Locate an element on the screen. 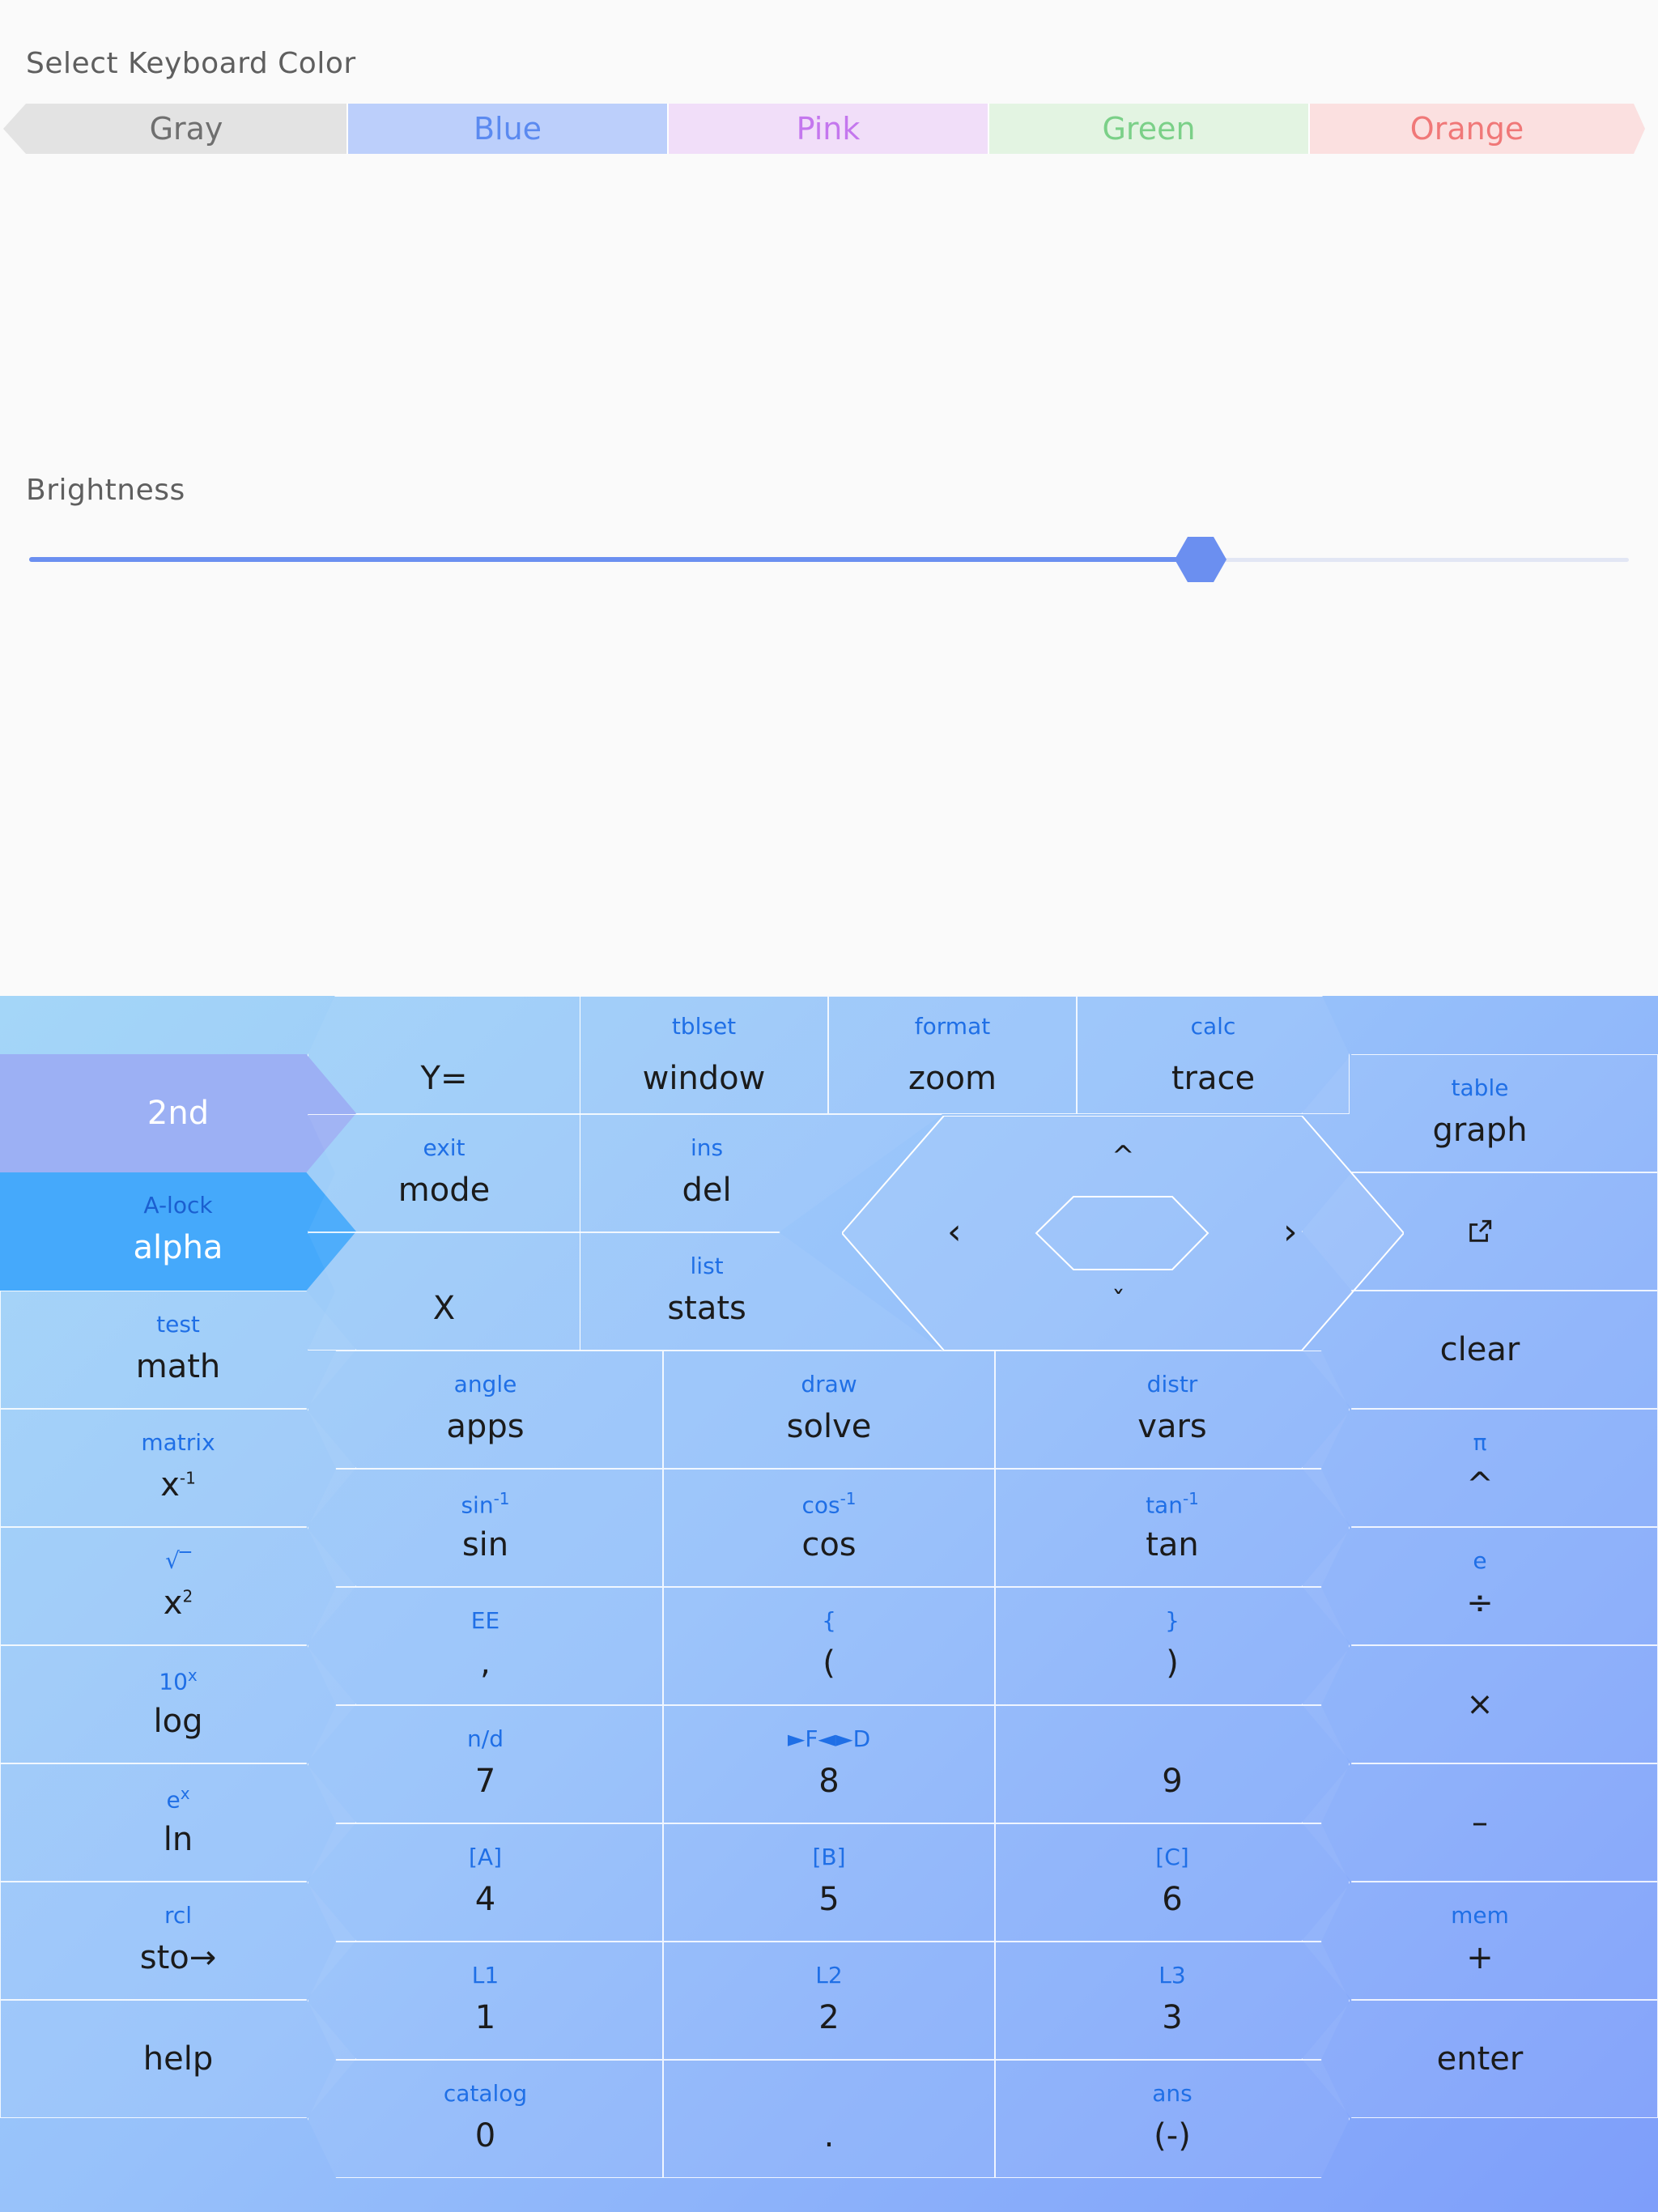  key-subtract: – is located at coordinates (1480, 1823).